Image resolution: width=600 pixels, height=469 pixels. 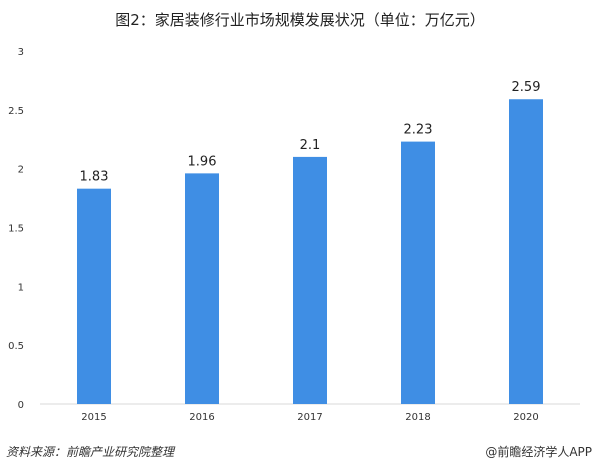 I want to click on y-axis: 0 0.5 1 1.5 2 2.5 3, so click(x=16, y=229).